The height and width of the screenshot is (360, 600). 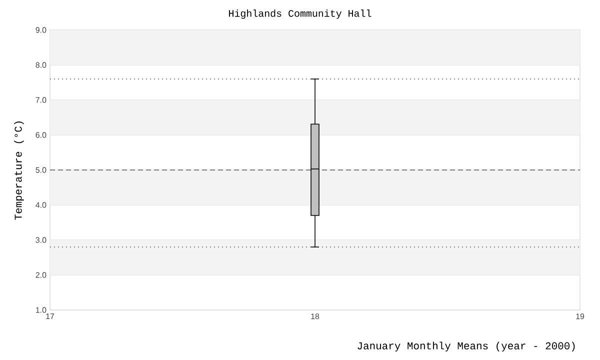 I want to click on chart-title: Highlands Community Hall, so click(x=300, y=14).